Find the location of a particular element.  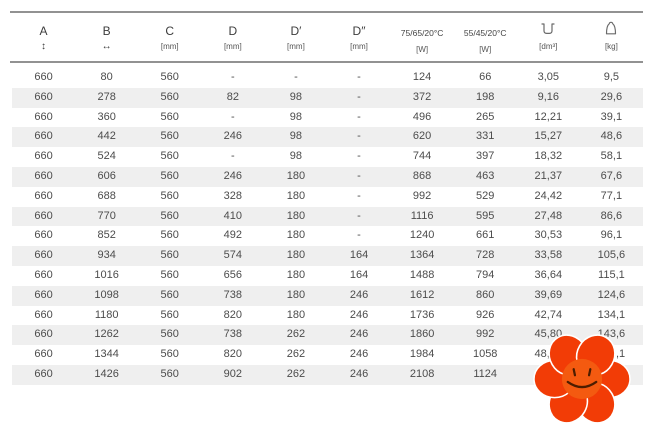

cell: 1098 is located at coordinates (106, 294).